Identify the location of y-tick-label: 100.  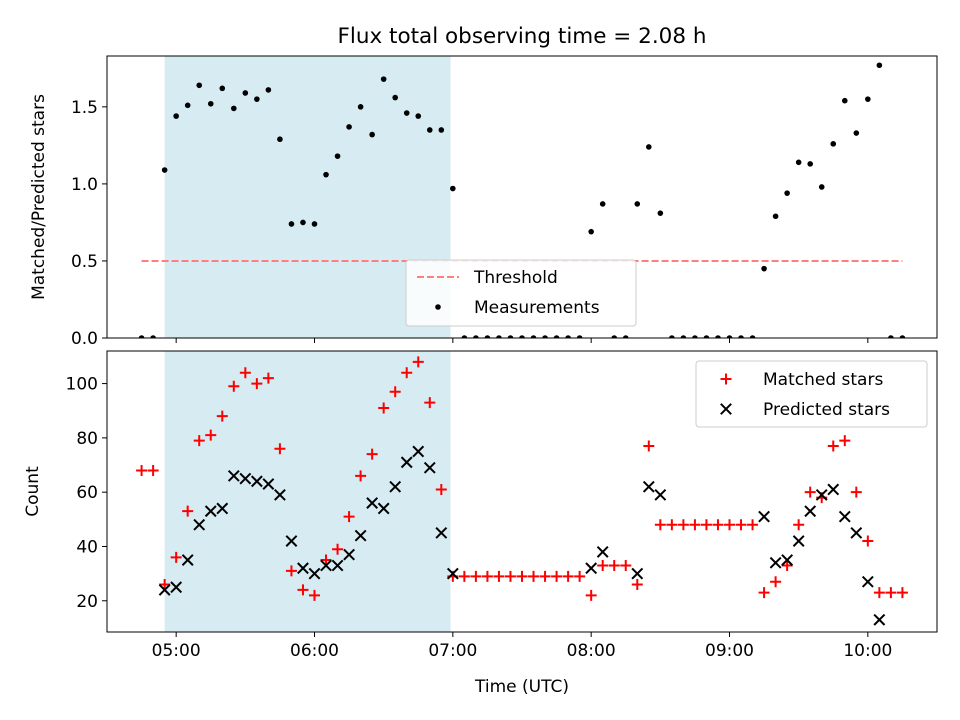
(82, 385).